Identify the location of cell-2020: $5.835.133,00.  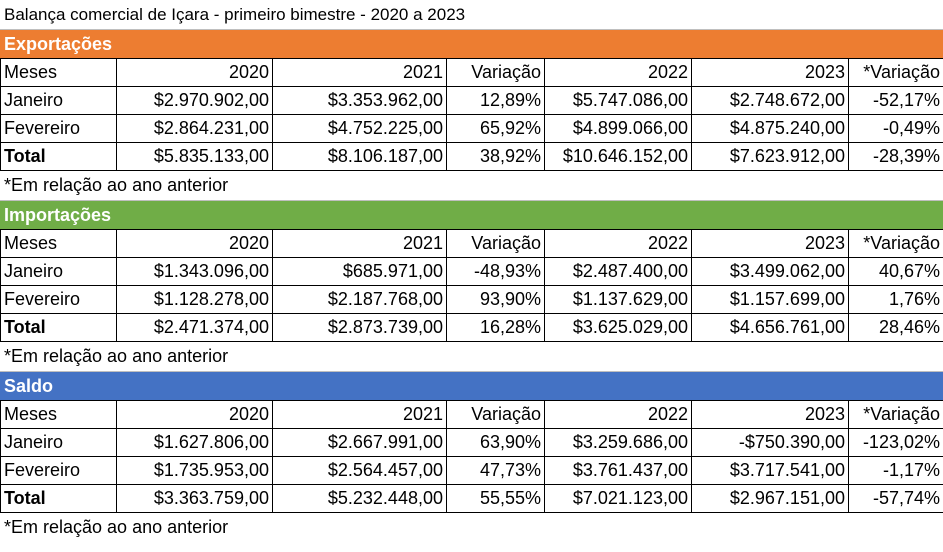
(194, 156).